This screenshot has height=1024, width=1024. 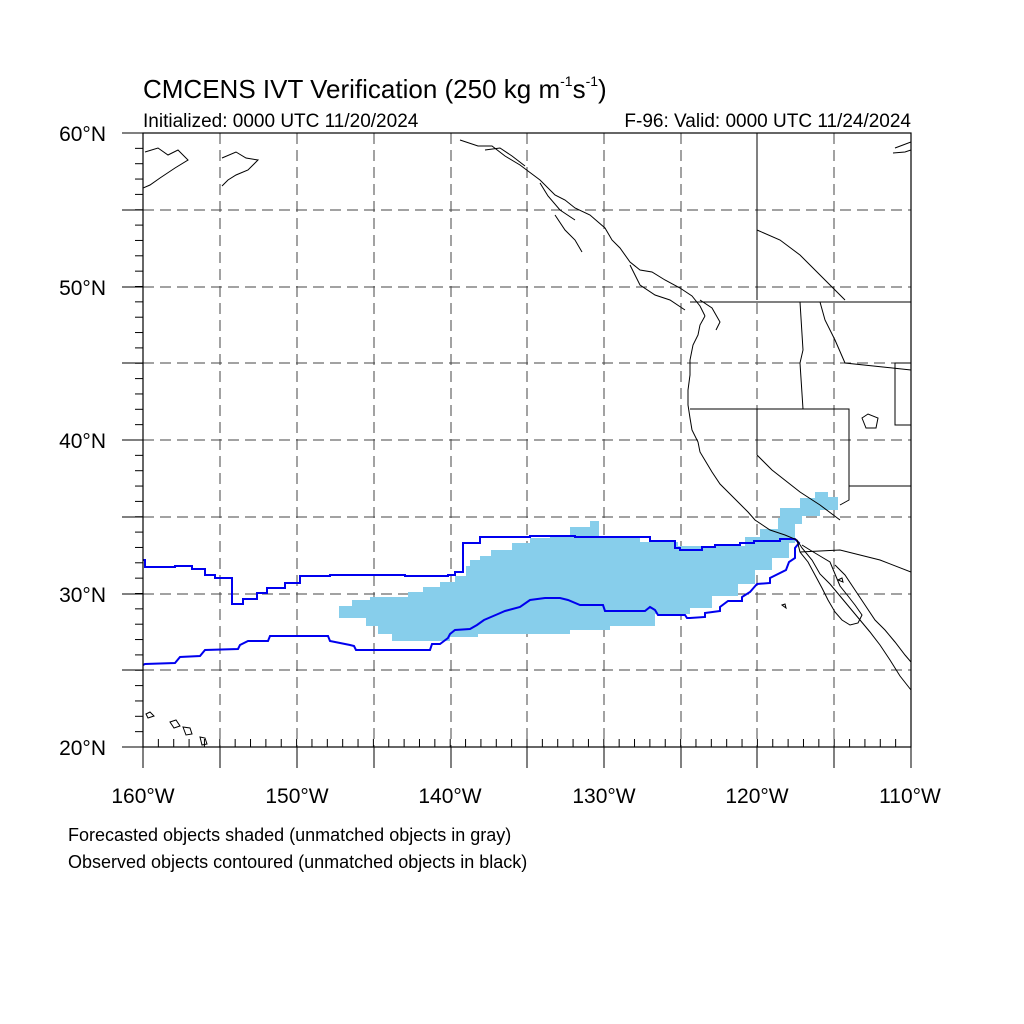 I want to click on political-borders, so click(x=800, y=353).